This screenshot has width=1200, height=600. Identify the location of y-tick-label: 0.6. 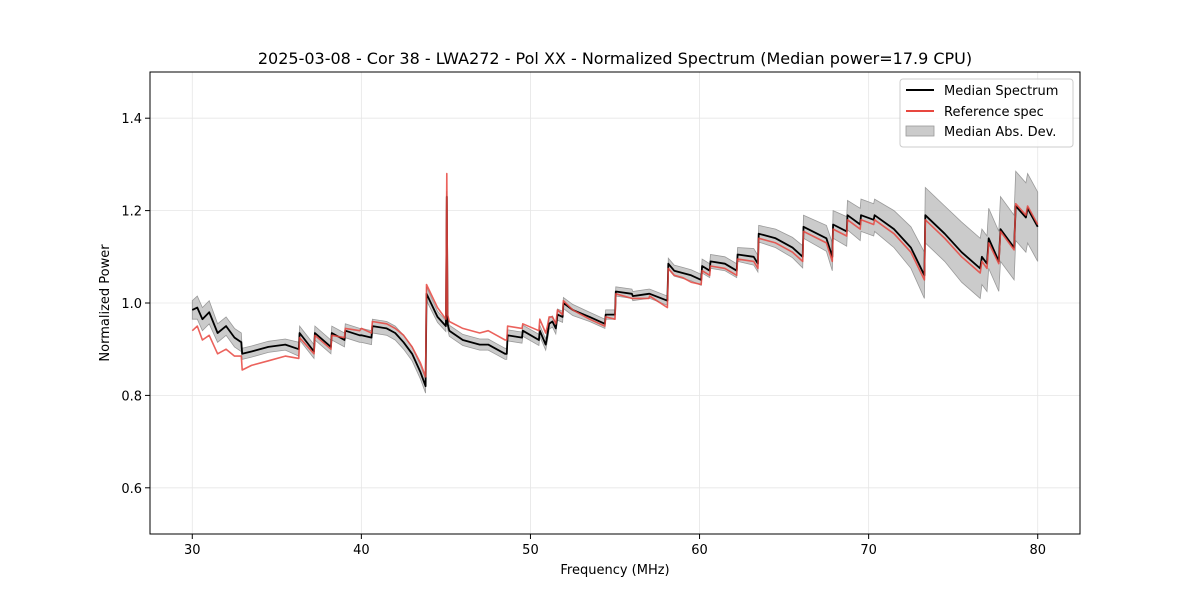
(131, 489).